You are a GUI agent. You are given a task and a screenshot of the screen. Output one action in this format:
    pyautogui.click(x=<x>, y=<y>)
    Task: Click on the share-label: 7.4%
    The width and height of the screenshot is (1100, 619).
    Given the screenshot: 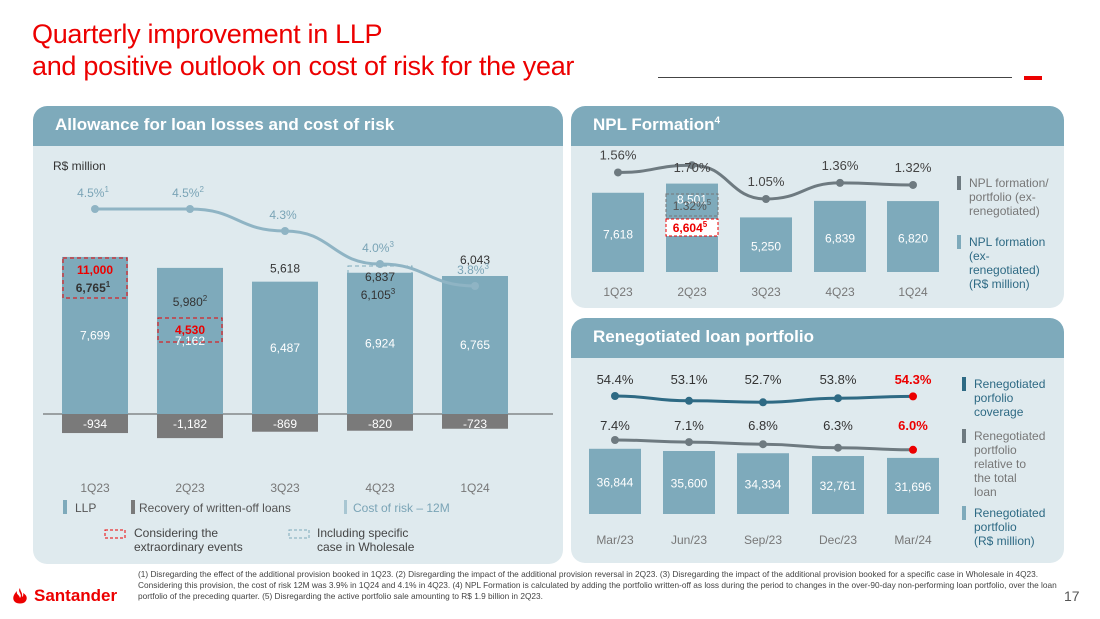 What is the action you would take?
    pyautogui.click(x=615, y=425)
    